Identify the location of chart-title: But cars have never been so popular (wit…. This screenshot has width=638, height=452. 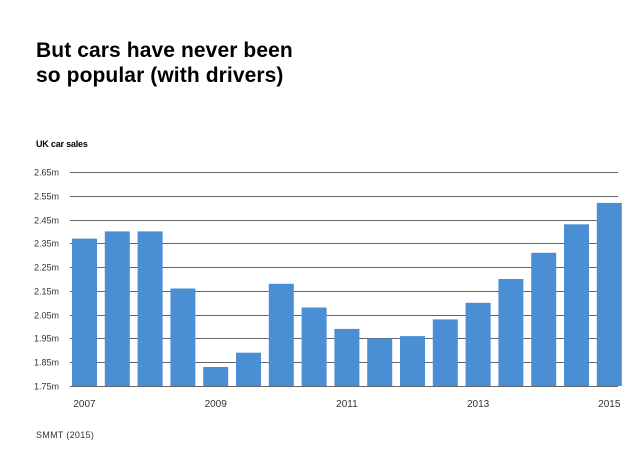
(246, 63).